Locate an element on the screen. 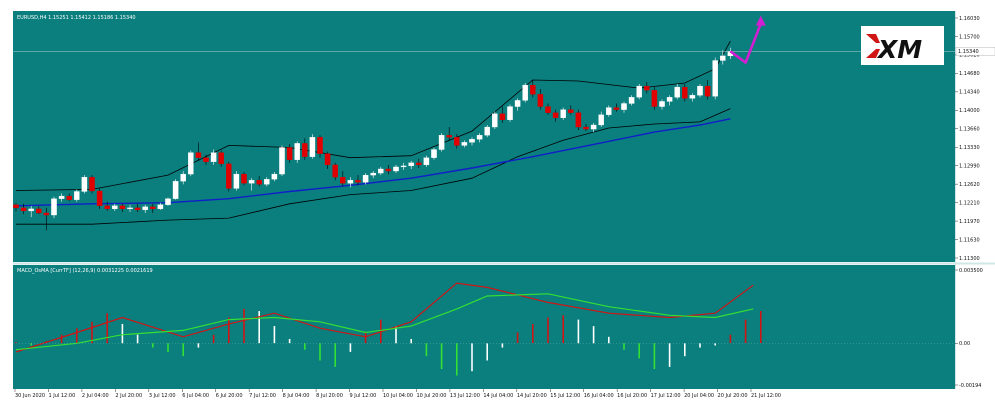 The height and width of the screenshot is (415, 995). time-tick-label: 8 Jul 20:00 is located at coordinates (329, 396).